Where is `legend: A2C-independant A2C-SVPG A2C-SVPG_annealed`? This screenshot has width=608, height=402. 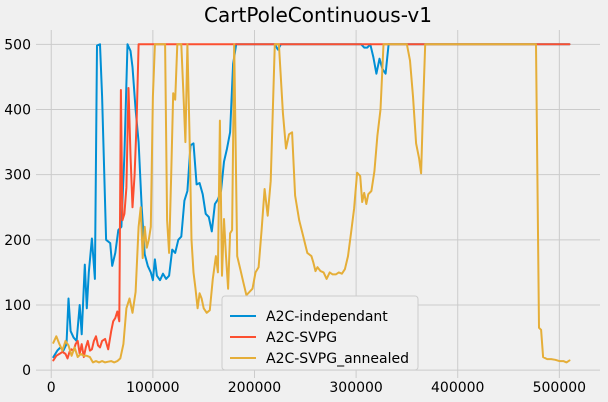 legend: A2C-independant A2C-SVPG A2C-SVPG_annealed is located at coordinates (320, 333).